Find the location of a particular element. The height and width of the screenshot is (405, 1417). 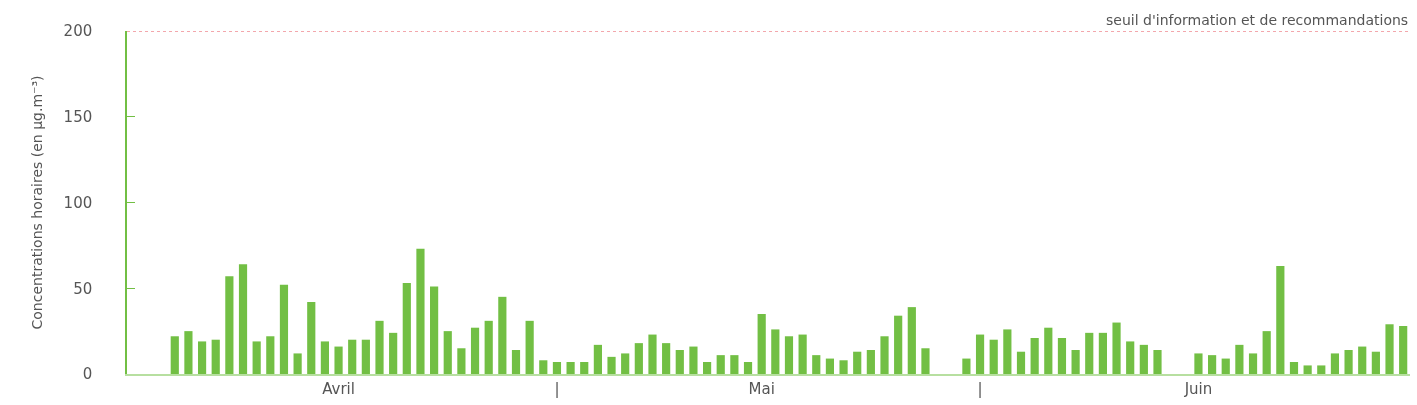

y-tick-label: 150 is located at coordinates (78, 117).